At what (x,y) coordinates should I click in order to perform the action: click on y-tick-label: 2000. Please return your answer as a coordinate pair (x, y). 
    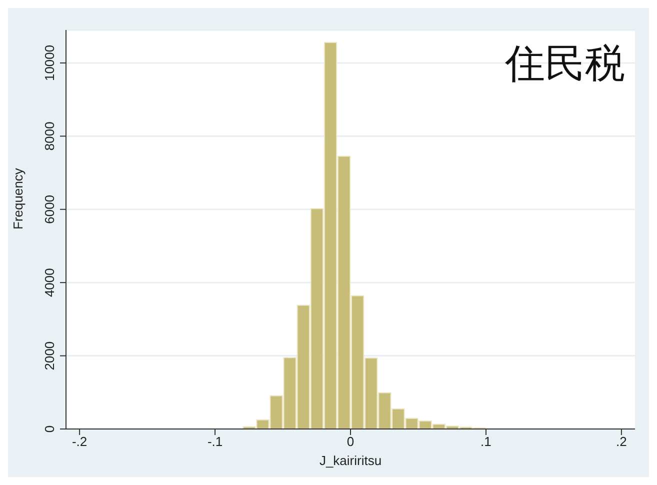
    Looking at the image, I should click on (49, 355).